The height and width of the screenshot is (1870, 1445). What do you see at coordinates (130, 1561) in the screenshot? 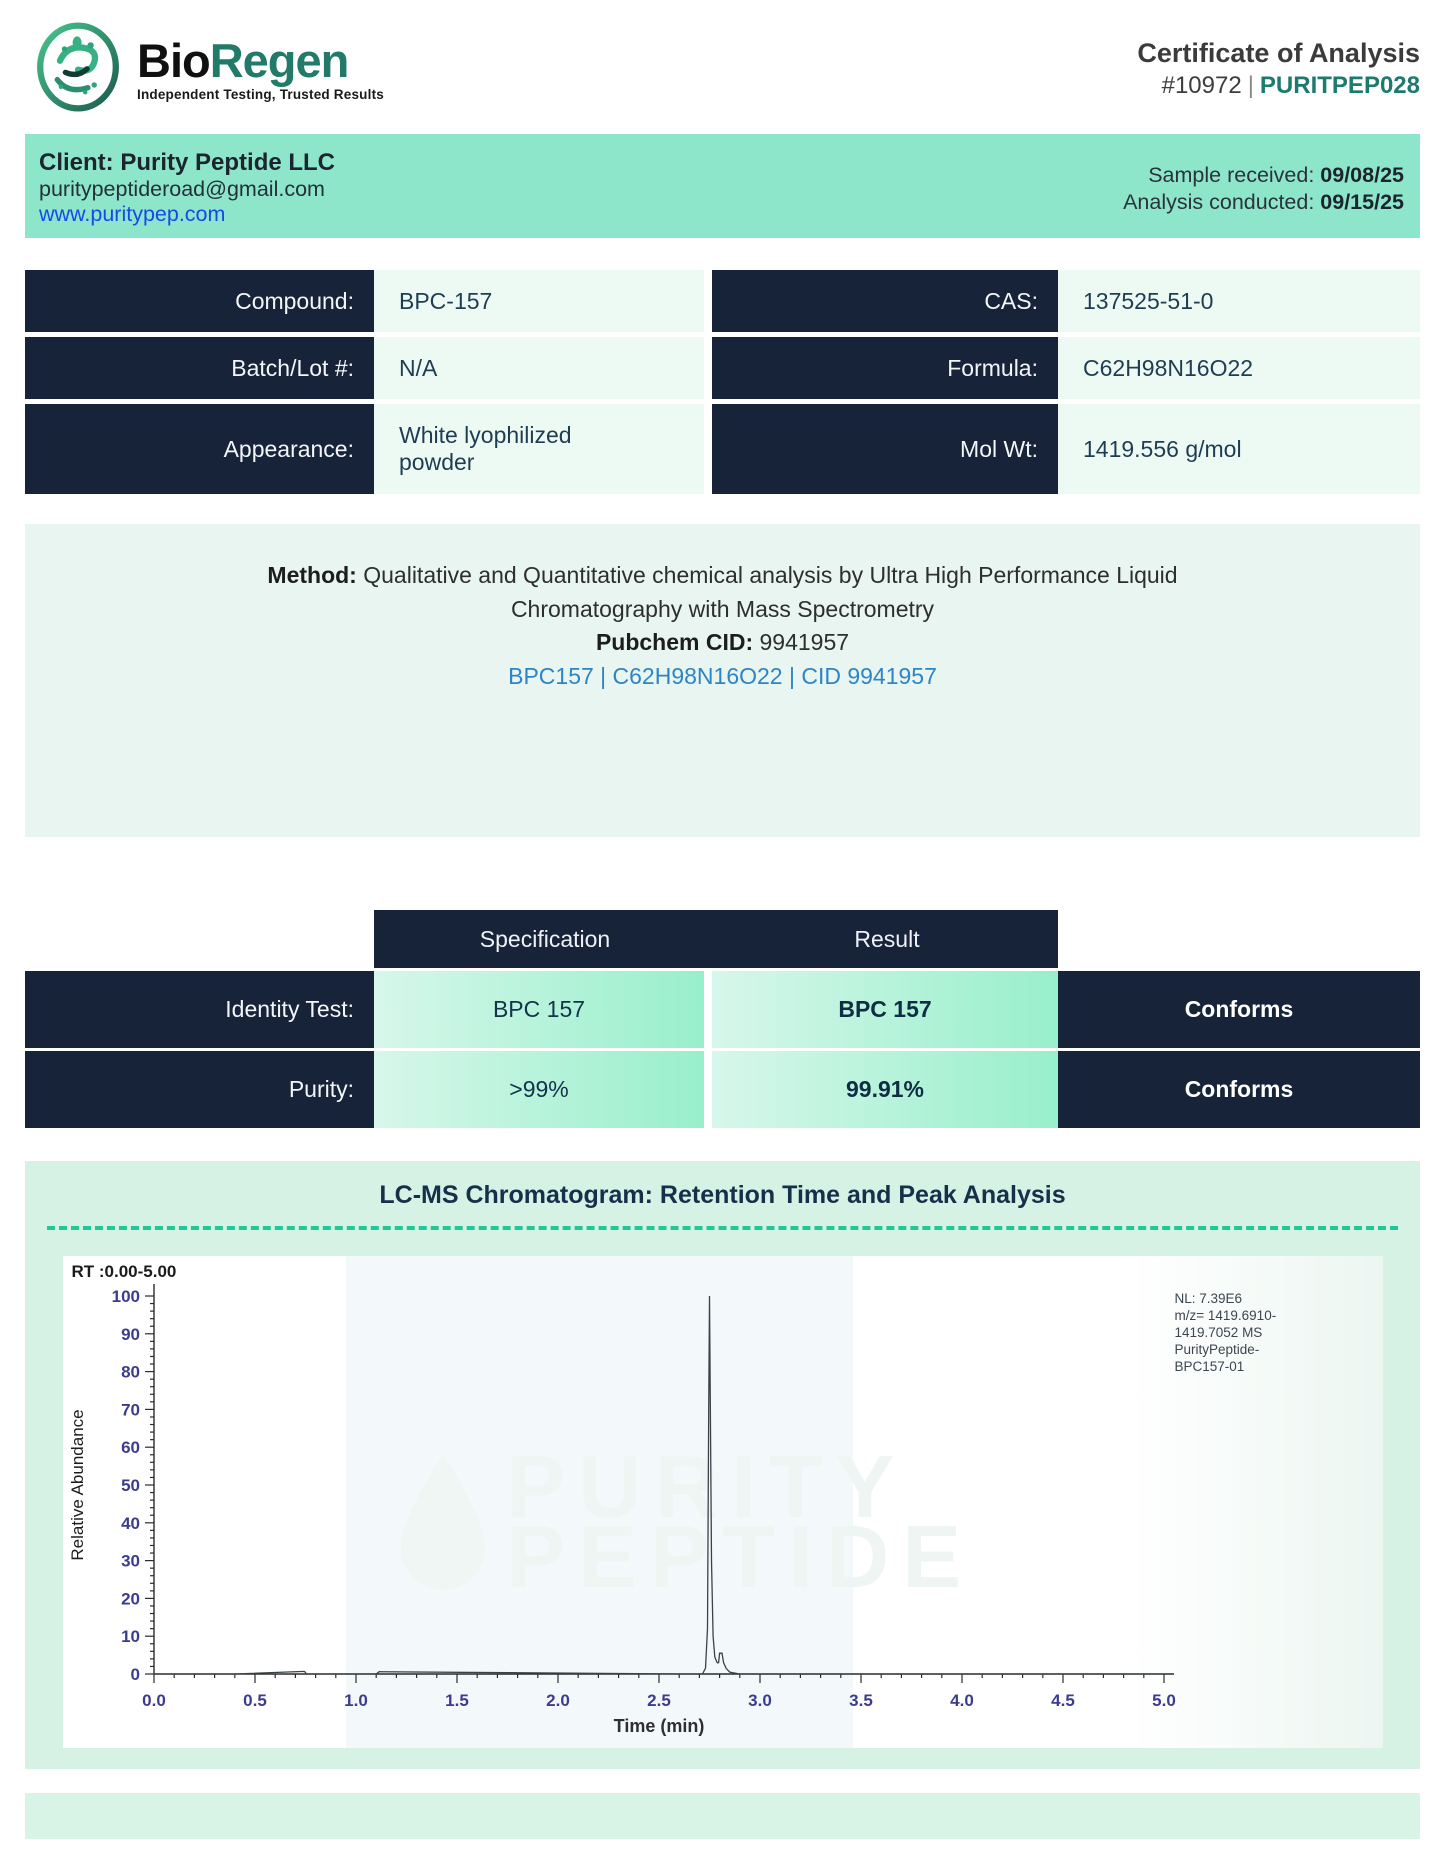
I see `svg-text: 30` at bounding box center [130, 1561].